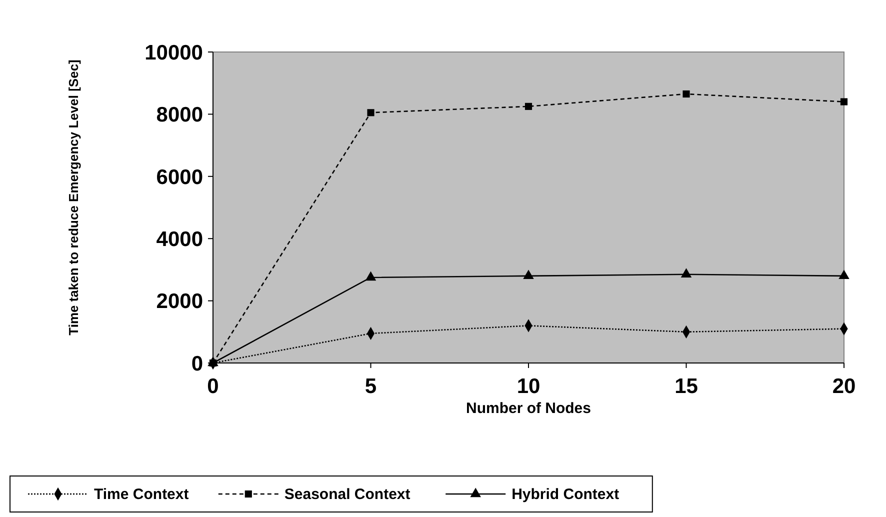  I want to click on y-tick-label: 10000, so click(173, 52).